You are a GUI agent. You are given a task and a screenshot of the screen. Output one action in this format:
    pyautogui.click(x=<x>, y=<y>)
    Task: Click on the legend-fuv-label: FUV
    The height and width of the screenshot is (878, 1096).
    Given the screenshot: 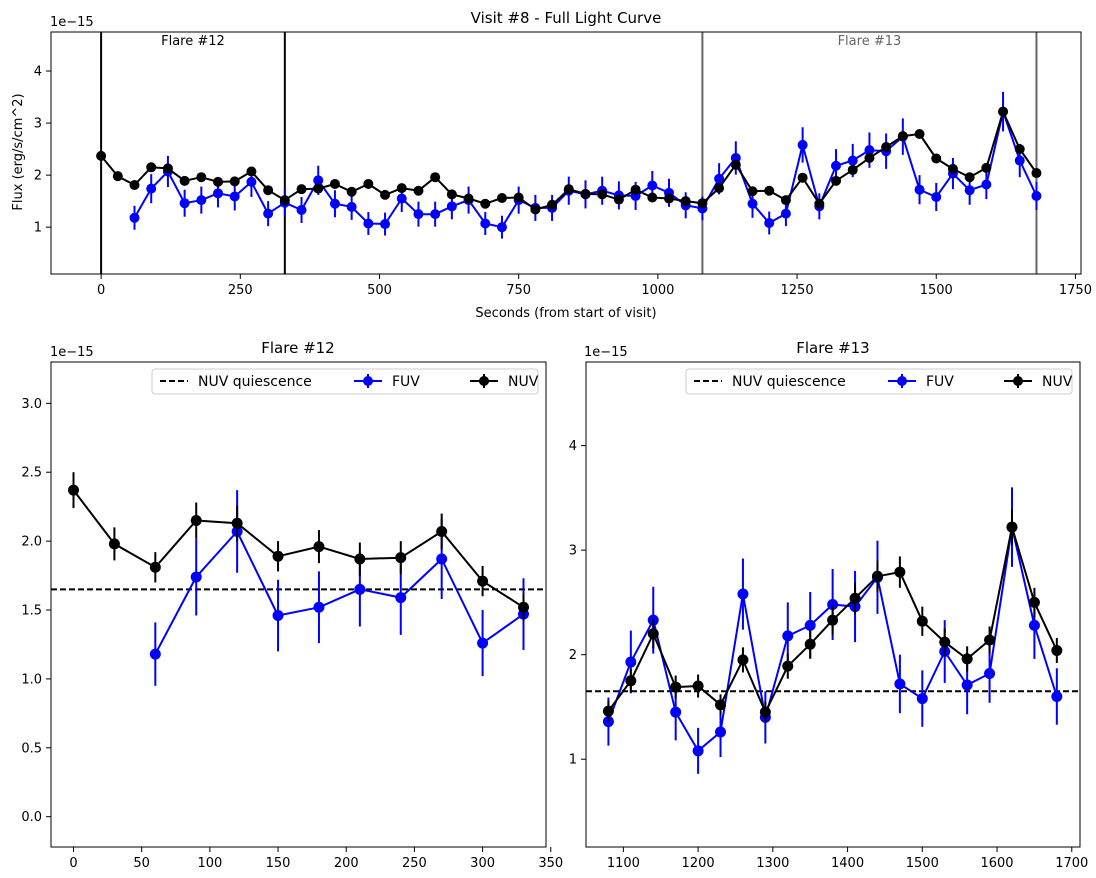 What is the action you would take?
    pyautogui.click(x=940, y=382)
    